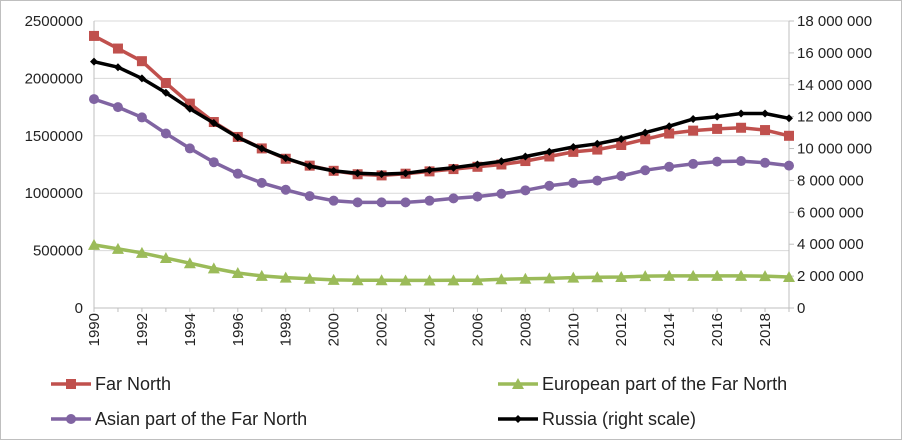 This screenshot has width=902, height=444. I want to click on series-line, so click(441, 263).